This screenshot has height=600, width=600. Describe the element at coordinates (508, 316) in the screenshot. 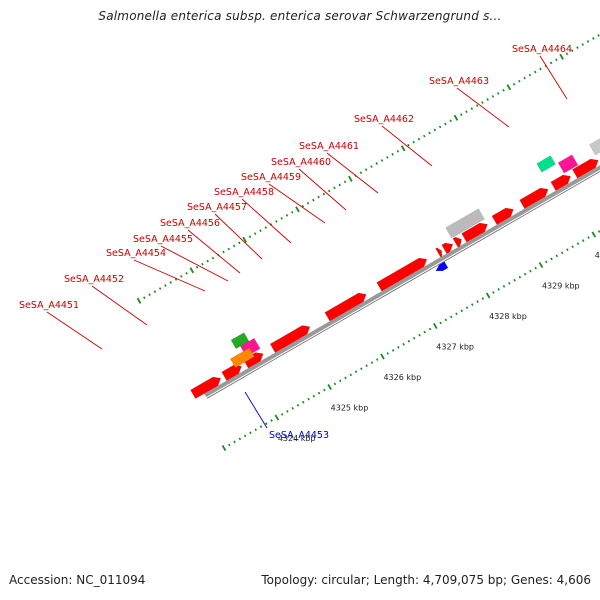

I see `scale-label-4: 4328 kbp` at that location.